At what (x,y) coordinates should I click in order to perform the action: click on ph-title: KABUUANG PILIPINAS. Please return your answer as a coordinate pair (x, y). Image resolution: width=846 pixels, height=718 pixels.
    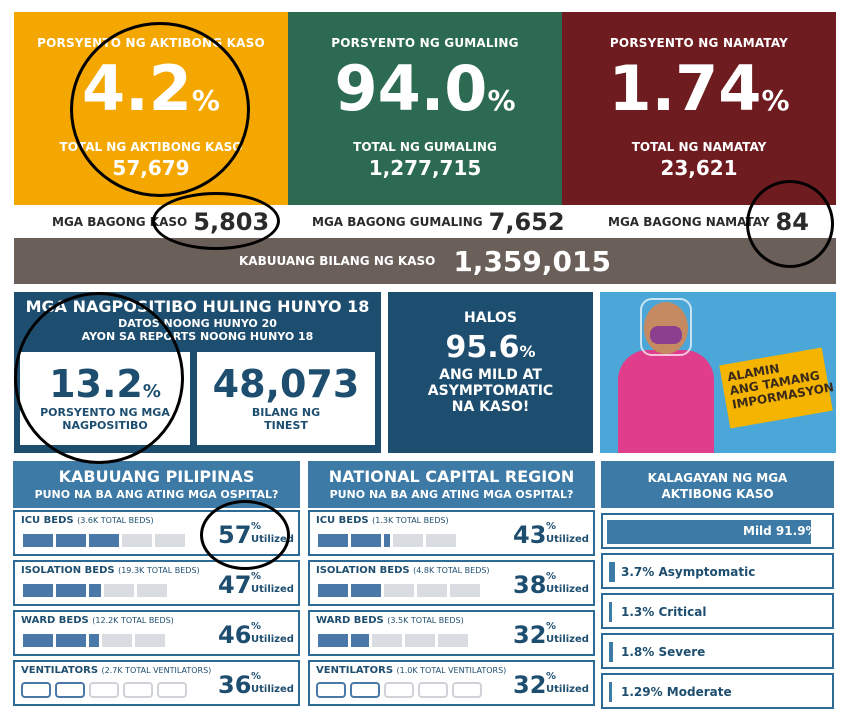
    Looking at the image, I should click on (156, 476).